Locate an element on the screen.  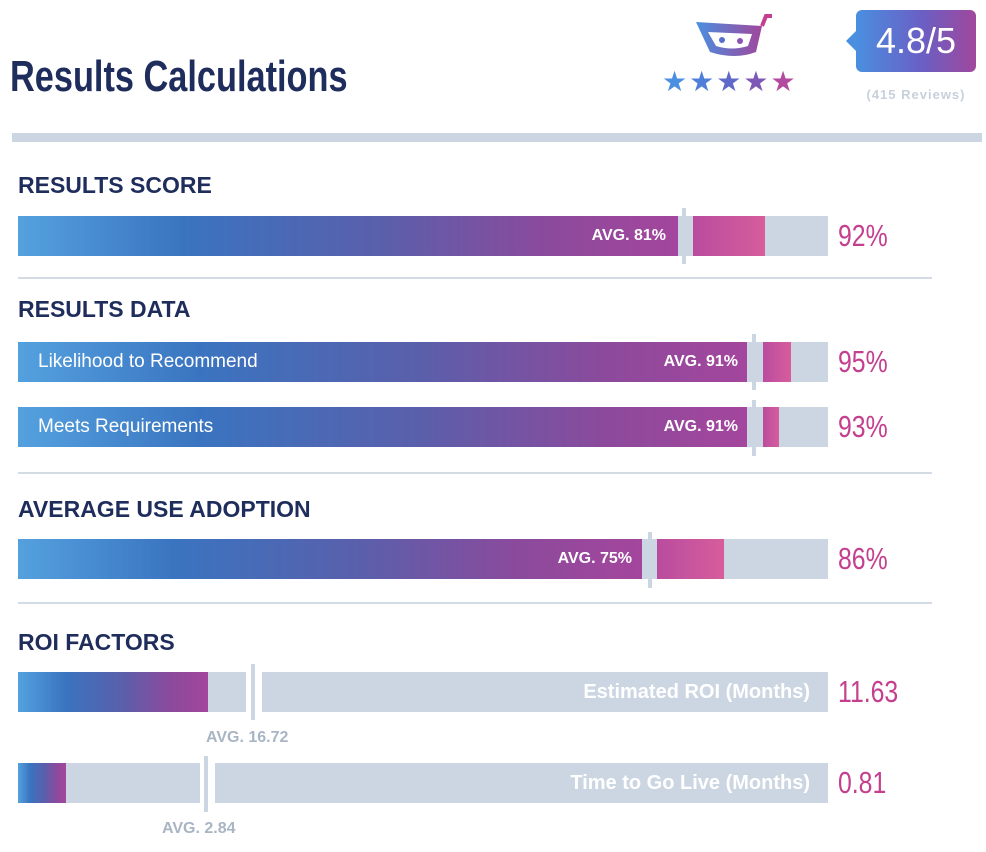
trustradius-cart-icon is located at coordinates (734, 35).